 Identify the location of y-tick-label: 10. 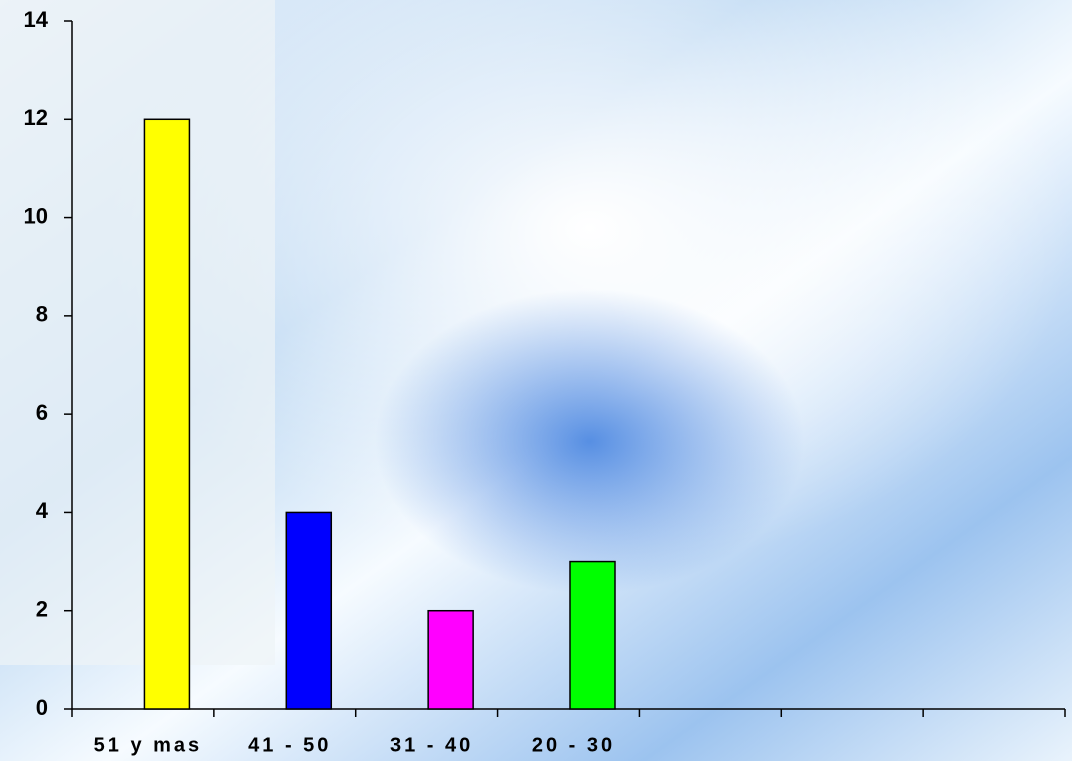
(36, 215).